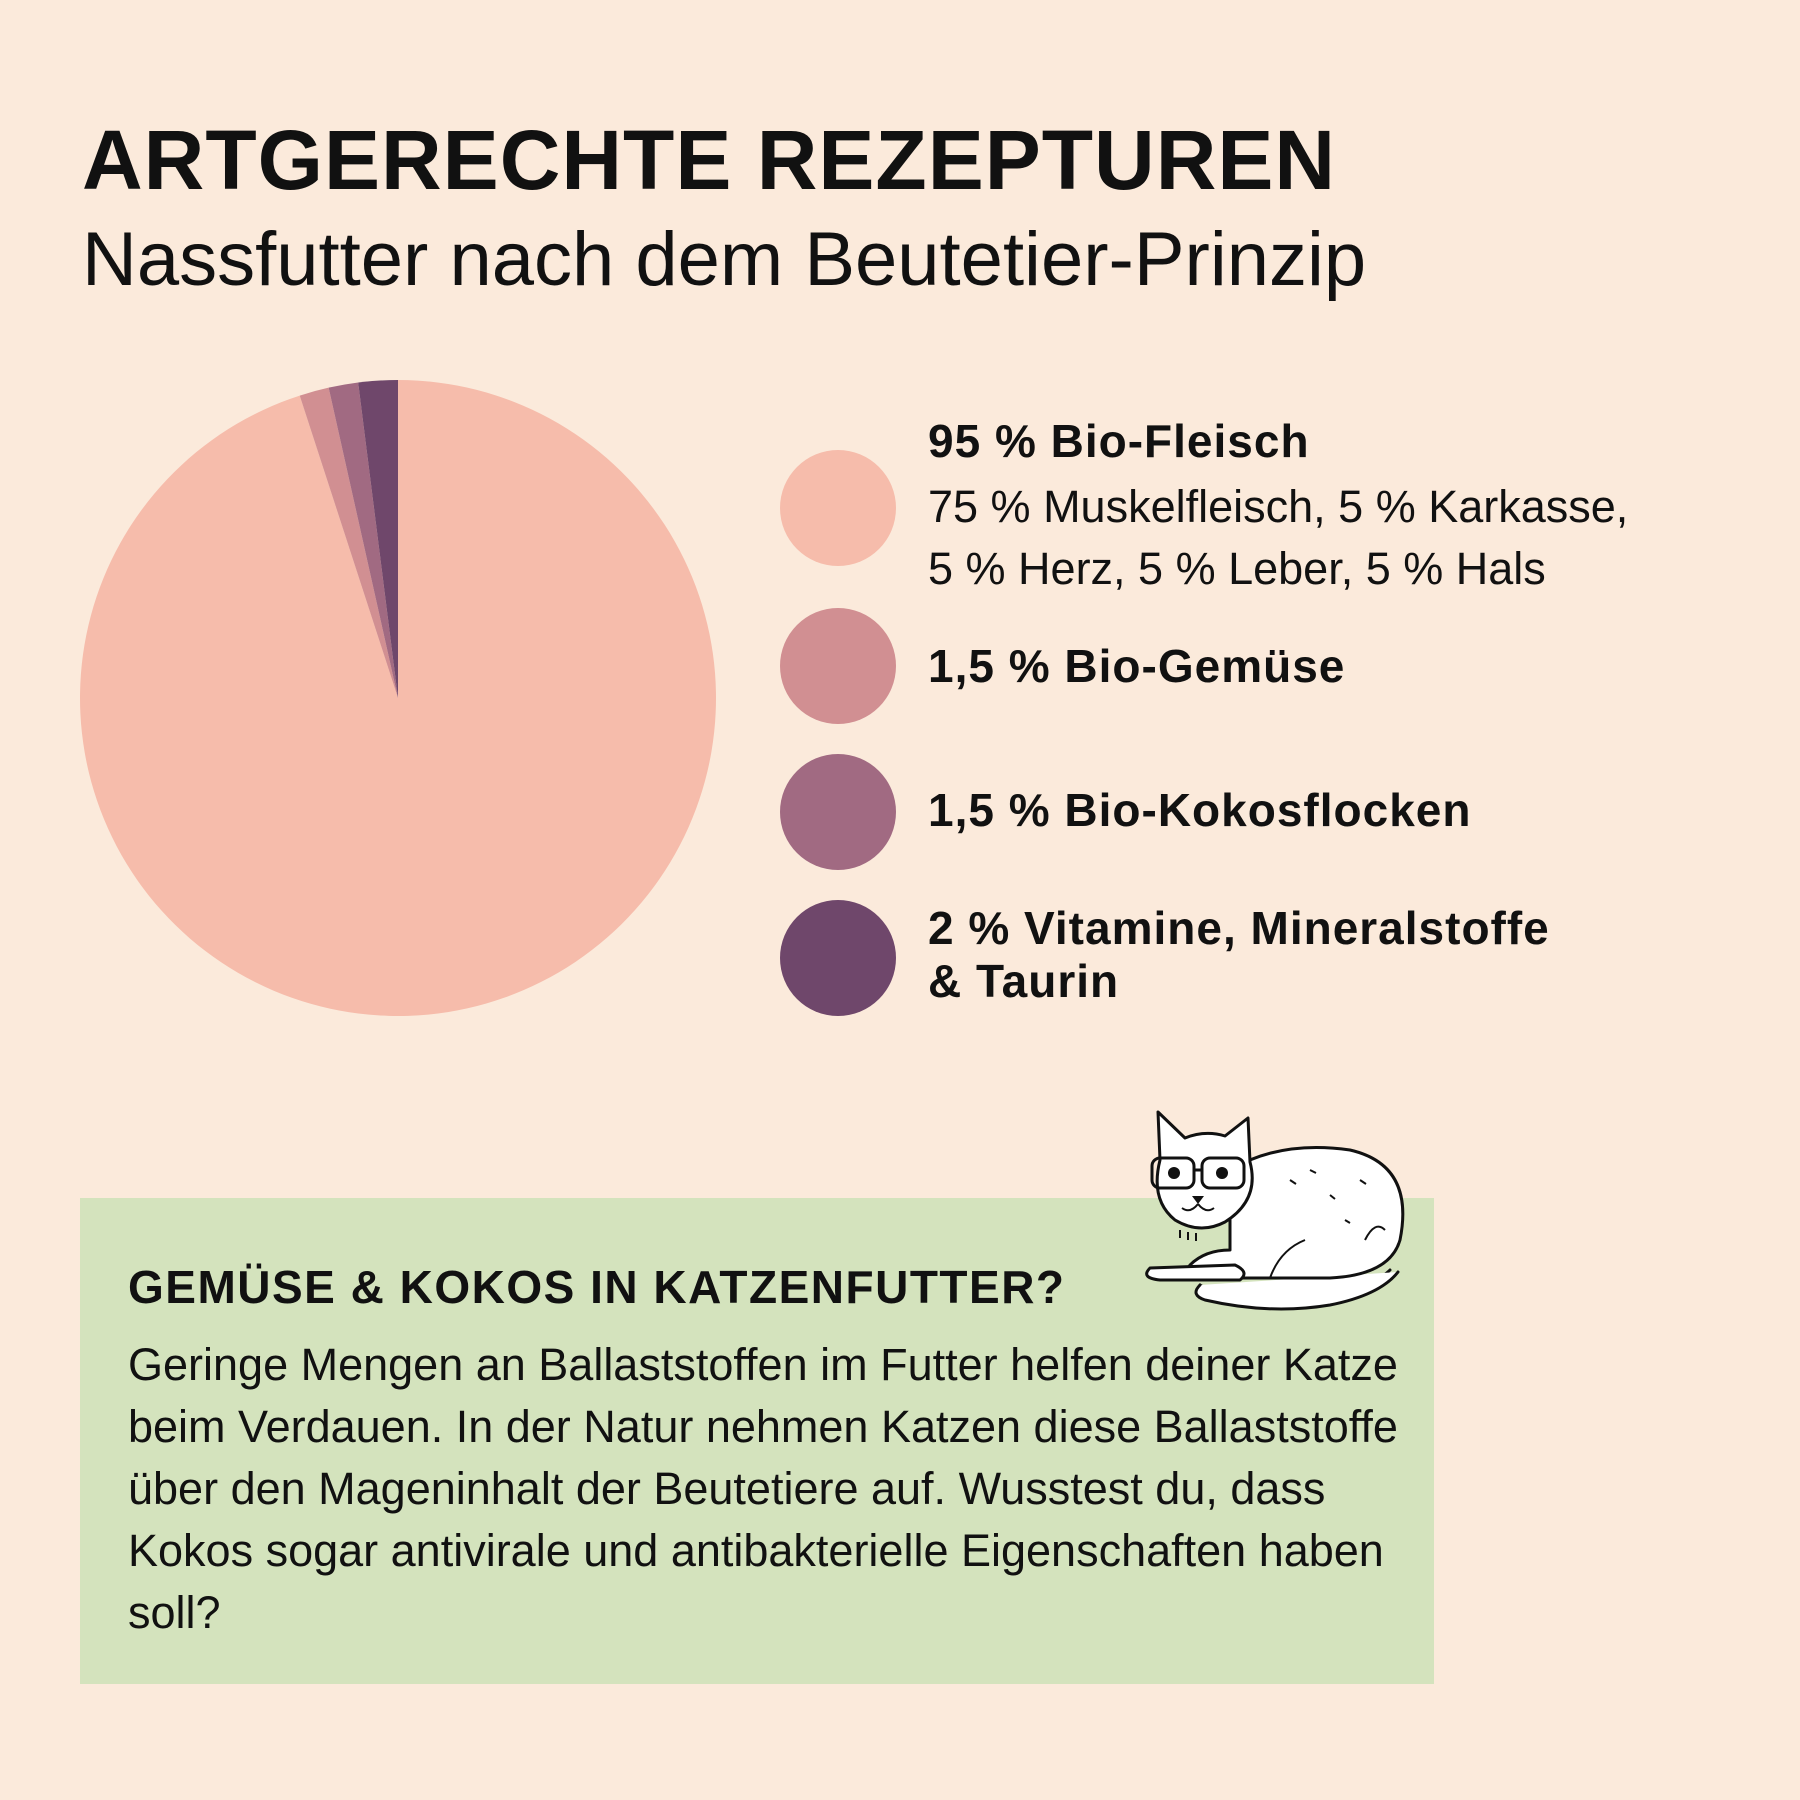 The width and height of the screenshot is (1800, 1800). Describe the element at coordinates (1200, 810) in the screenshot. I see `legend-label-bio-kokosflocken: 1,5 % Bio-Kokosflocken` at that location.